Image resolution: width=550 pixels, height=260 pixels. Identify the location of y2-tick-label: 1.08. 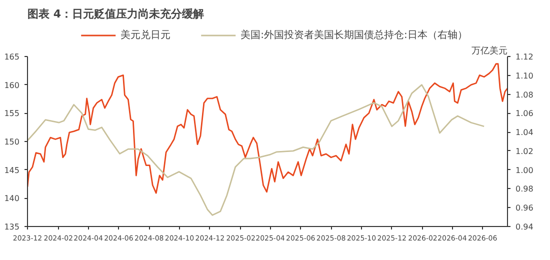
(525, 95).